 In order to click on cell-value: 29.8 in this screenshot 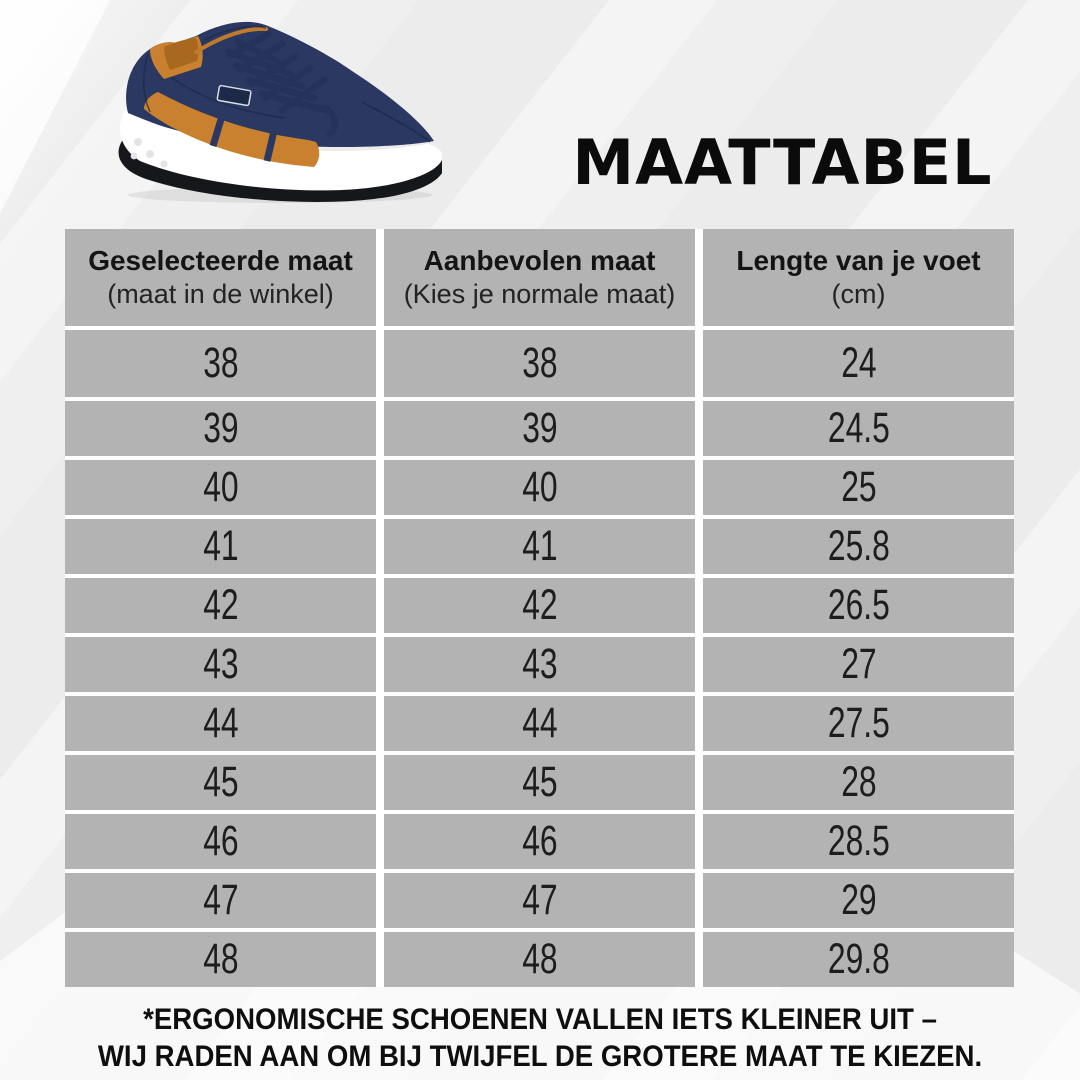, I will do `click(858, 959)`.